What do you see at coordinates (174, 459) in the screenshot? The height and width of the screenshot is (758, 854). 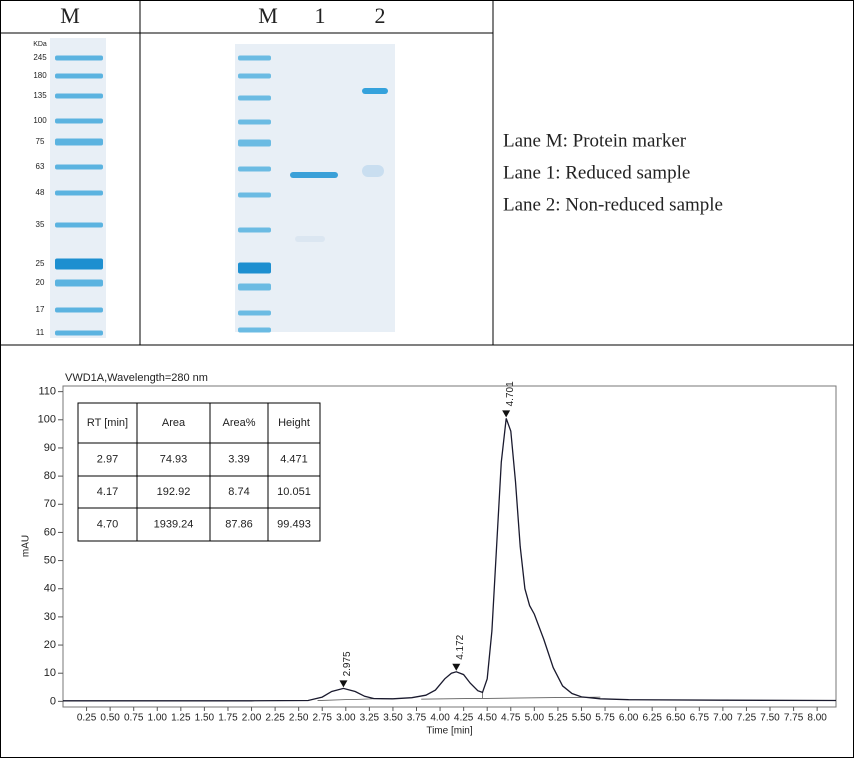 I see `table-cell: 74.93` at bounding box center [174, 459].